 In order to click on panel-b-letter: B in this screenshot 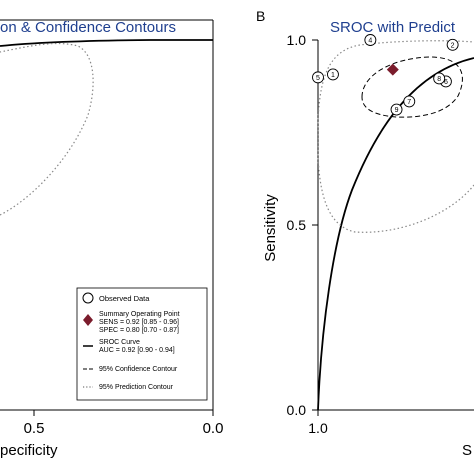, I will do `click(260, 16)`.